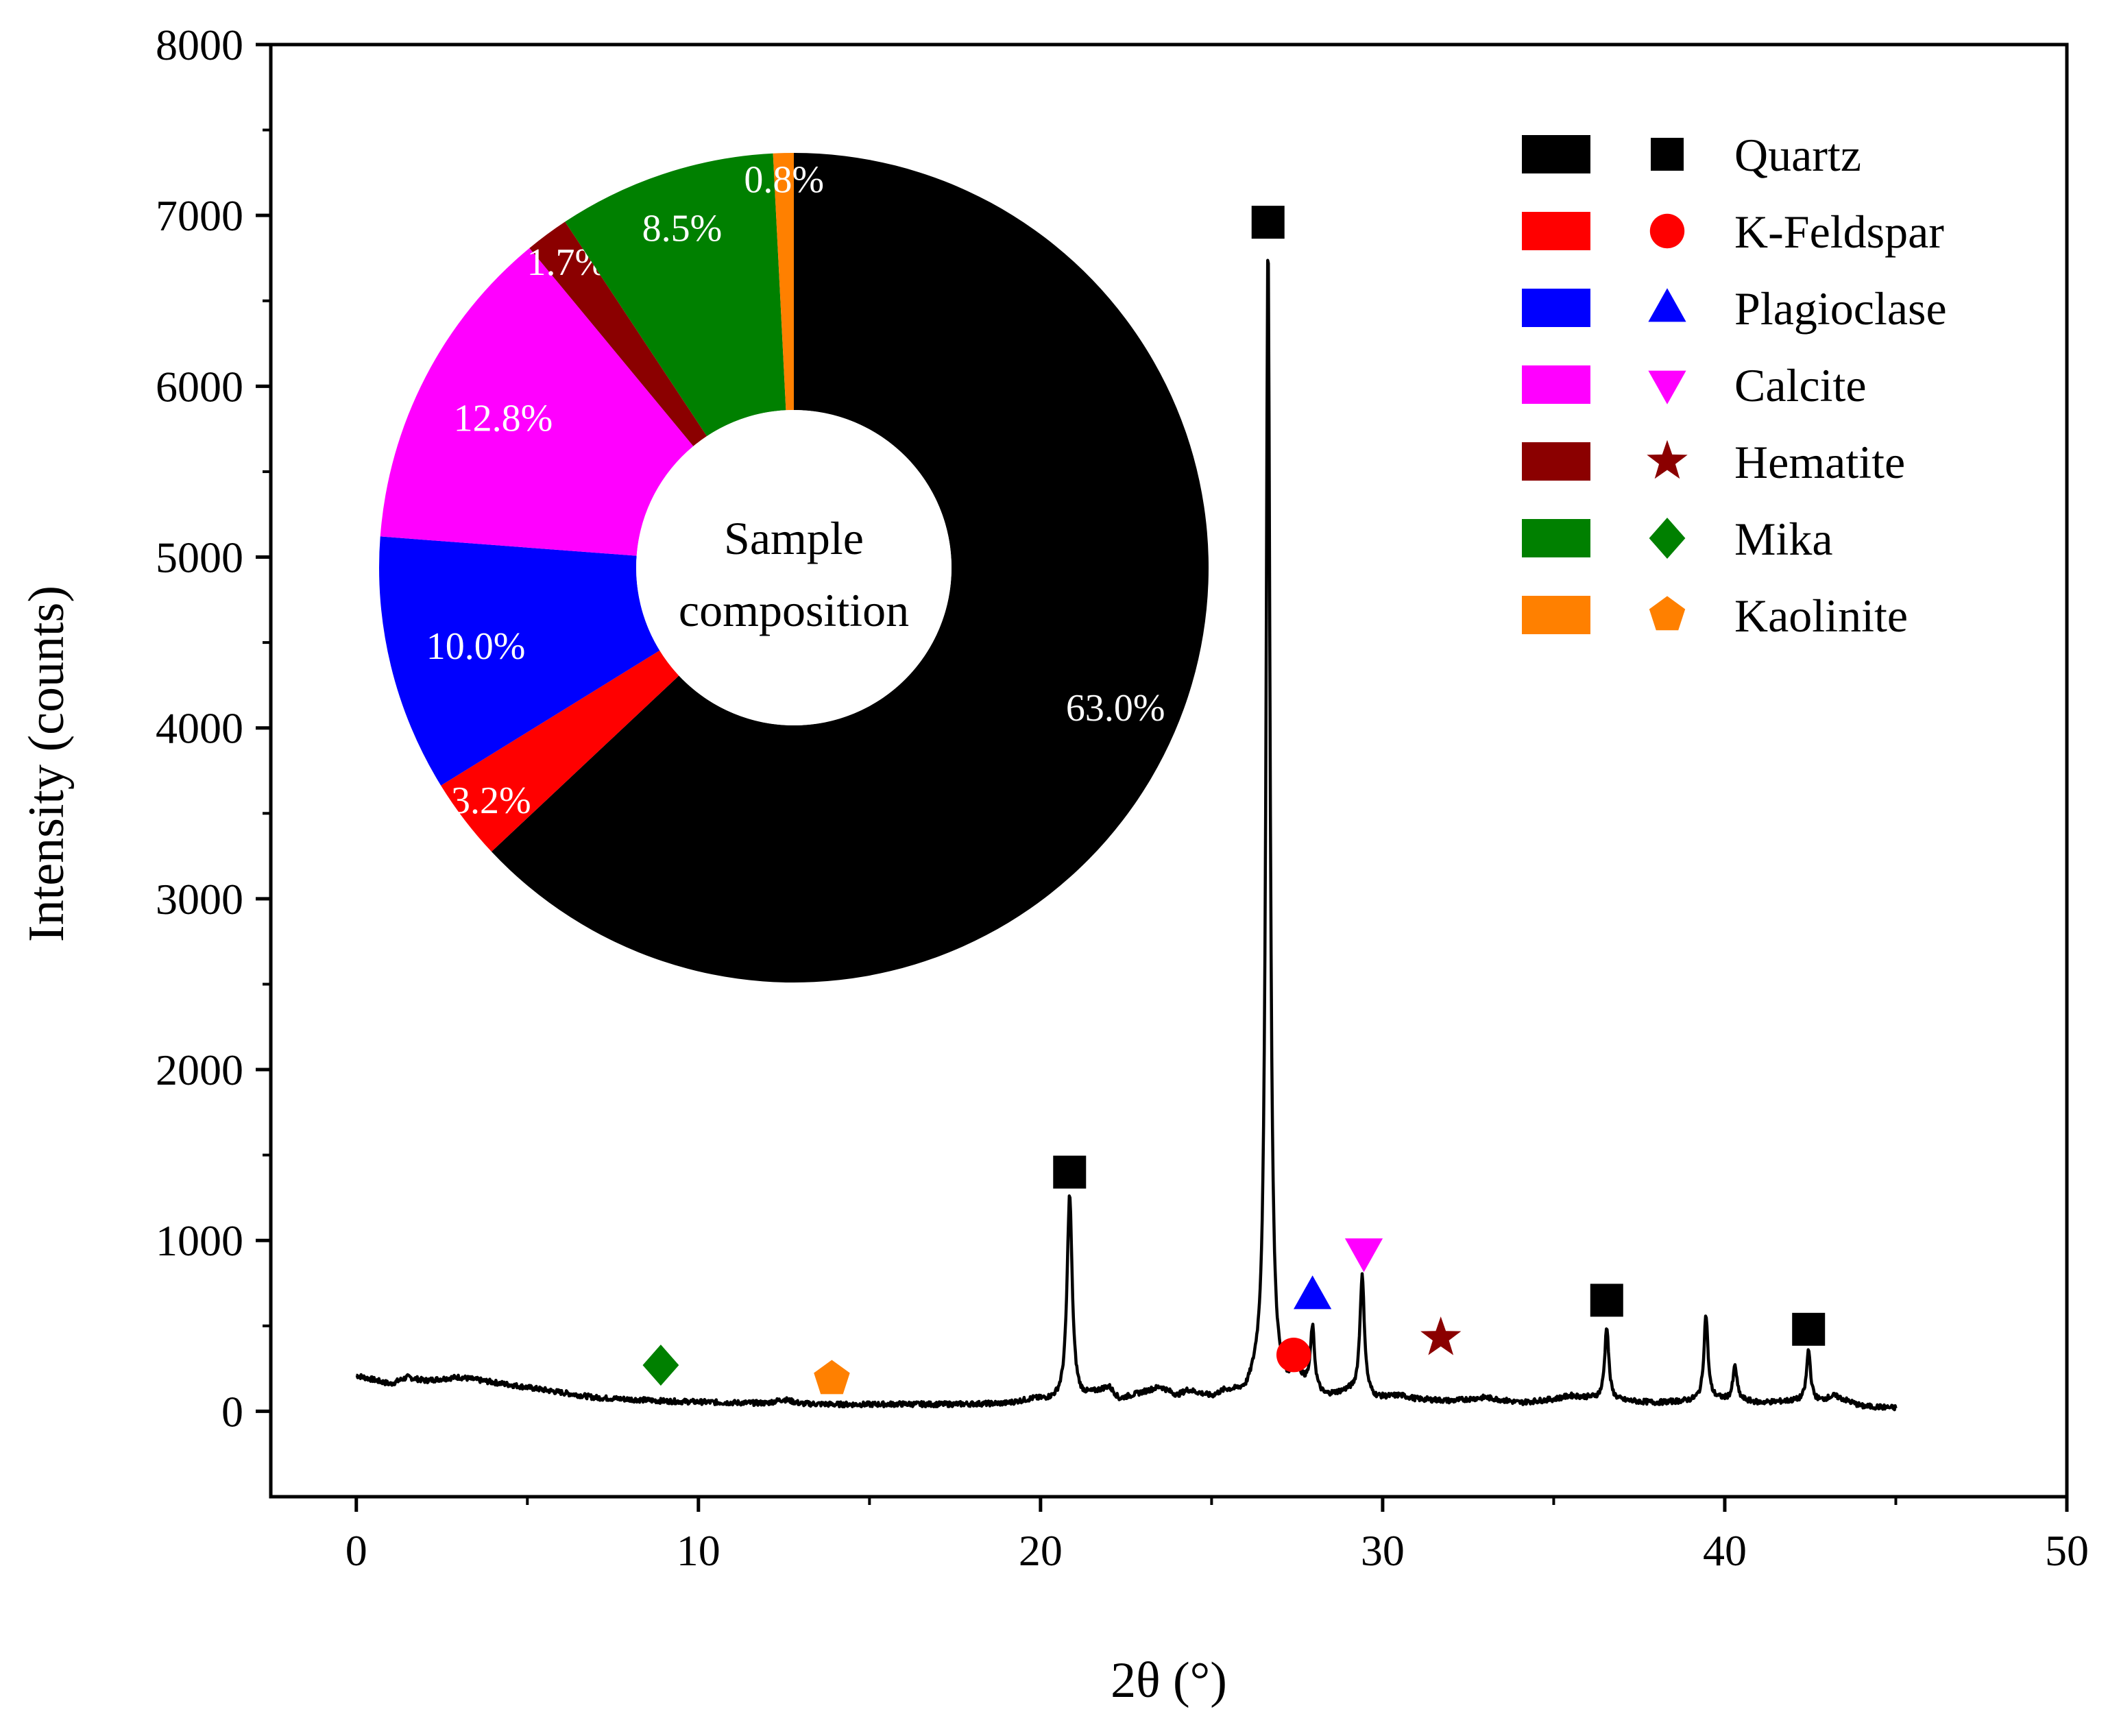 The image size is (2108, 1736). What do you see at coordinates (1383, 1551) in the screenshot?
I see `x-tick-label: 30` at bounding box center [1383, 1551].